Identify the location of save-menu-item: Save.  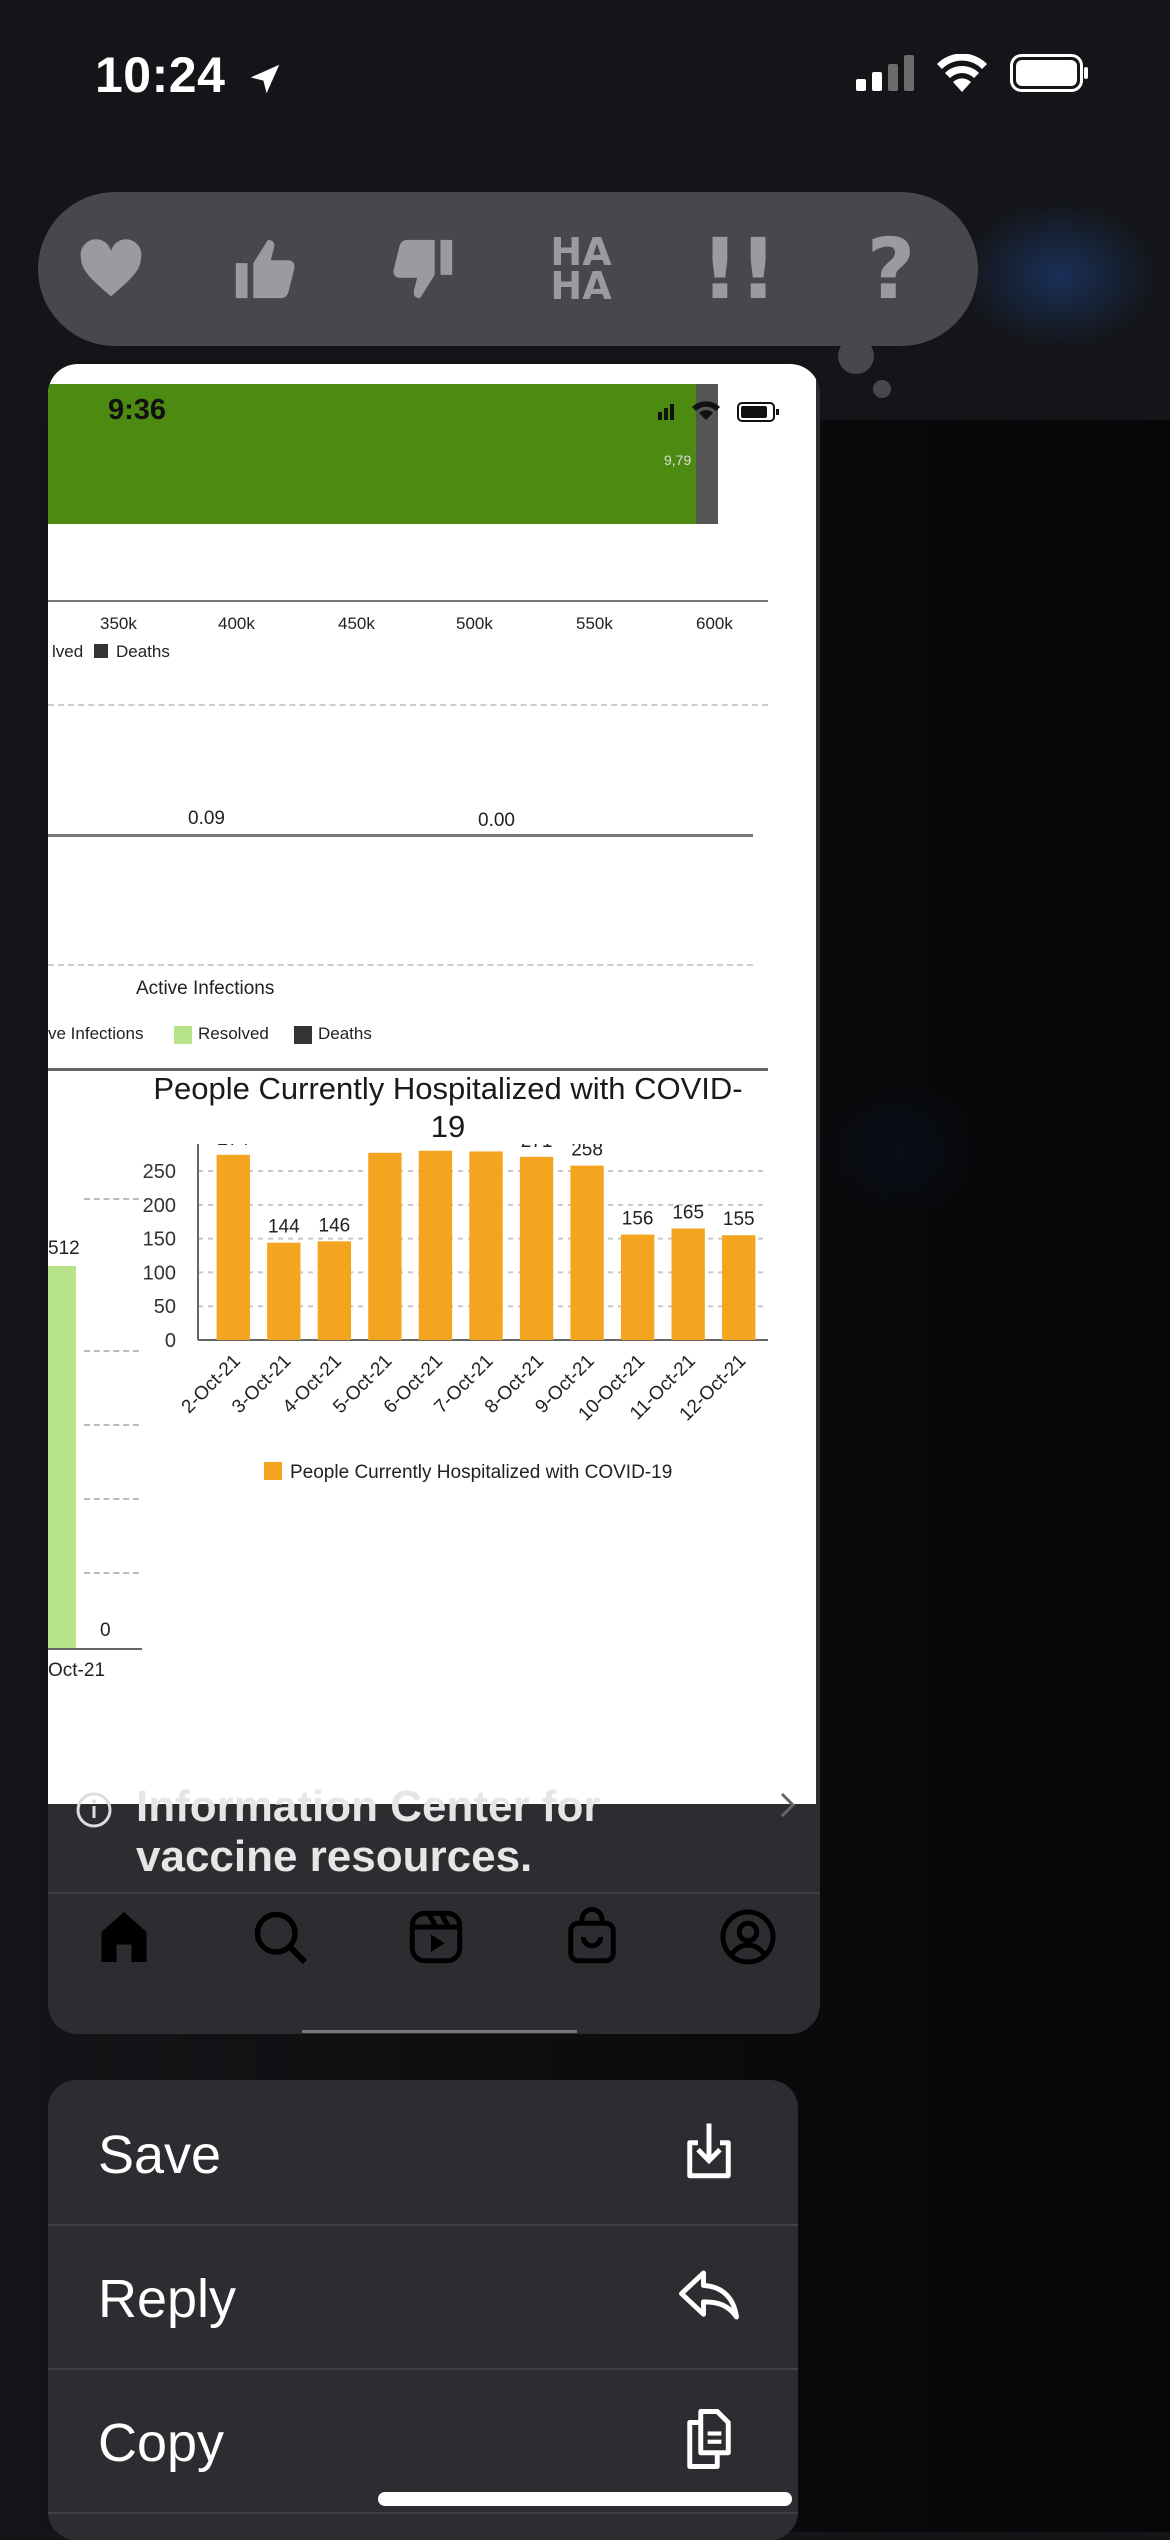
(423, 2153).